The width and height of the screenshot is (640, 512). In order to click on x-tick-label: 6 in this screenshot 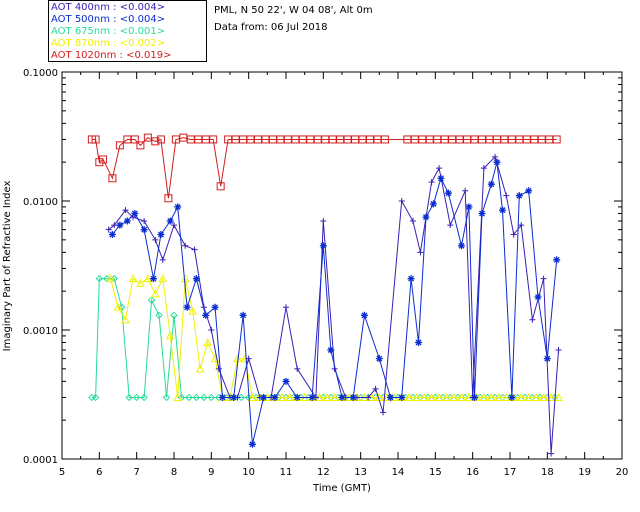, I will do `click(99, 472)`.